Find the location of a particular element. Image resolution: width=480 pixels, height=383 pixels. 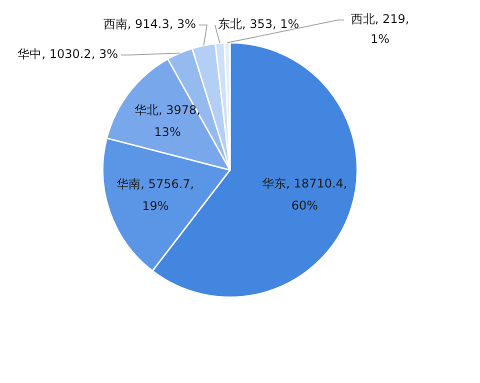

slice-label: 西南, 914.3, 3% is located at coordinates (149, 24).